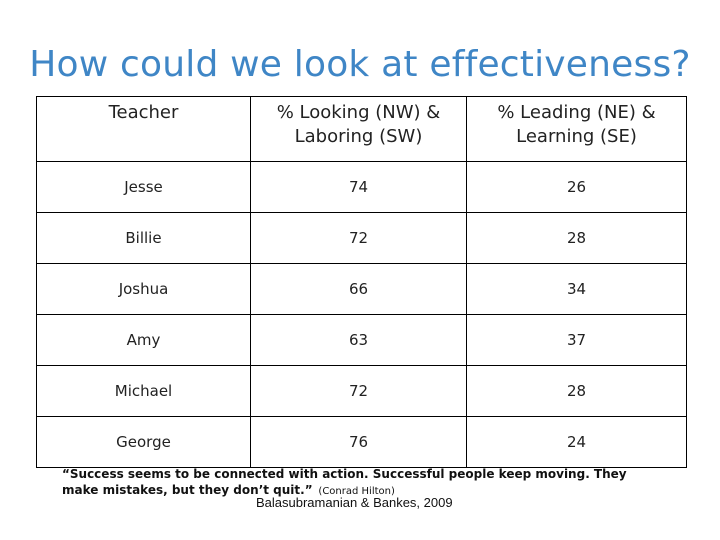 This screenshot has height=540, width=720. I want to click on citation: Balasubramanian & Bankes, 2009, so click(354, 502).